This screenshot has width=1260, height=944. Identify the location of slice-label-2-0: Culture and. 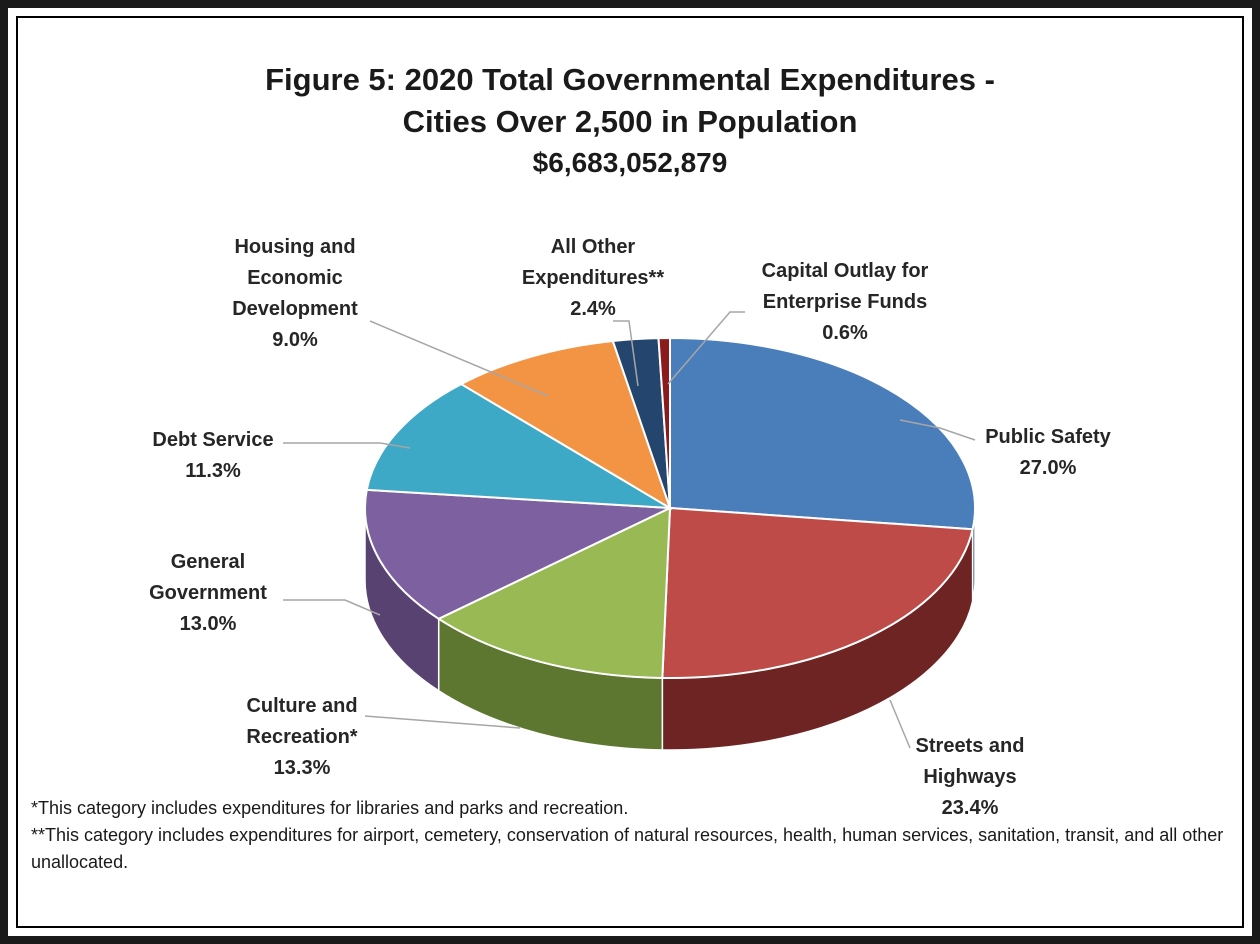
(301, 706).